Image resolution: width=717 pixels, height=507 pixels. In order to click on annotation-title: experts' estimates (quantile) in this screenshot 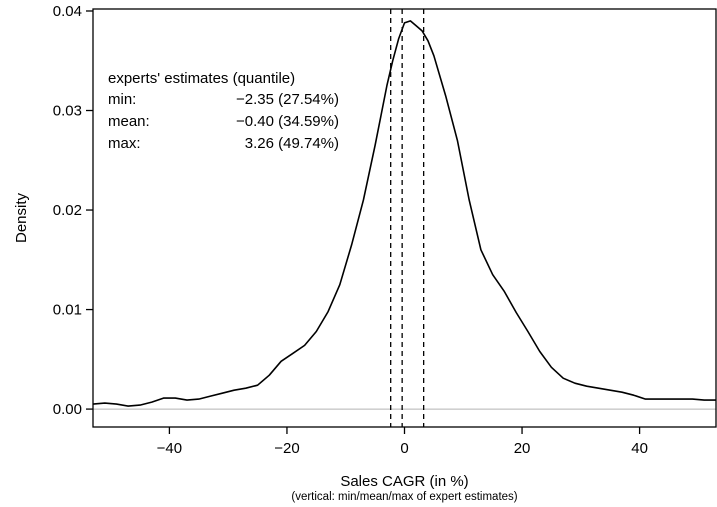, I will do `click(201, 78)`.